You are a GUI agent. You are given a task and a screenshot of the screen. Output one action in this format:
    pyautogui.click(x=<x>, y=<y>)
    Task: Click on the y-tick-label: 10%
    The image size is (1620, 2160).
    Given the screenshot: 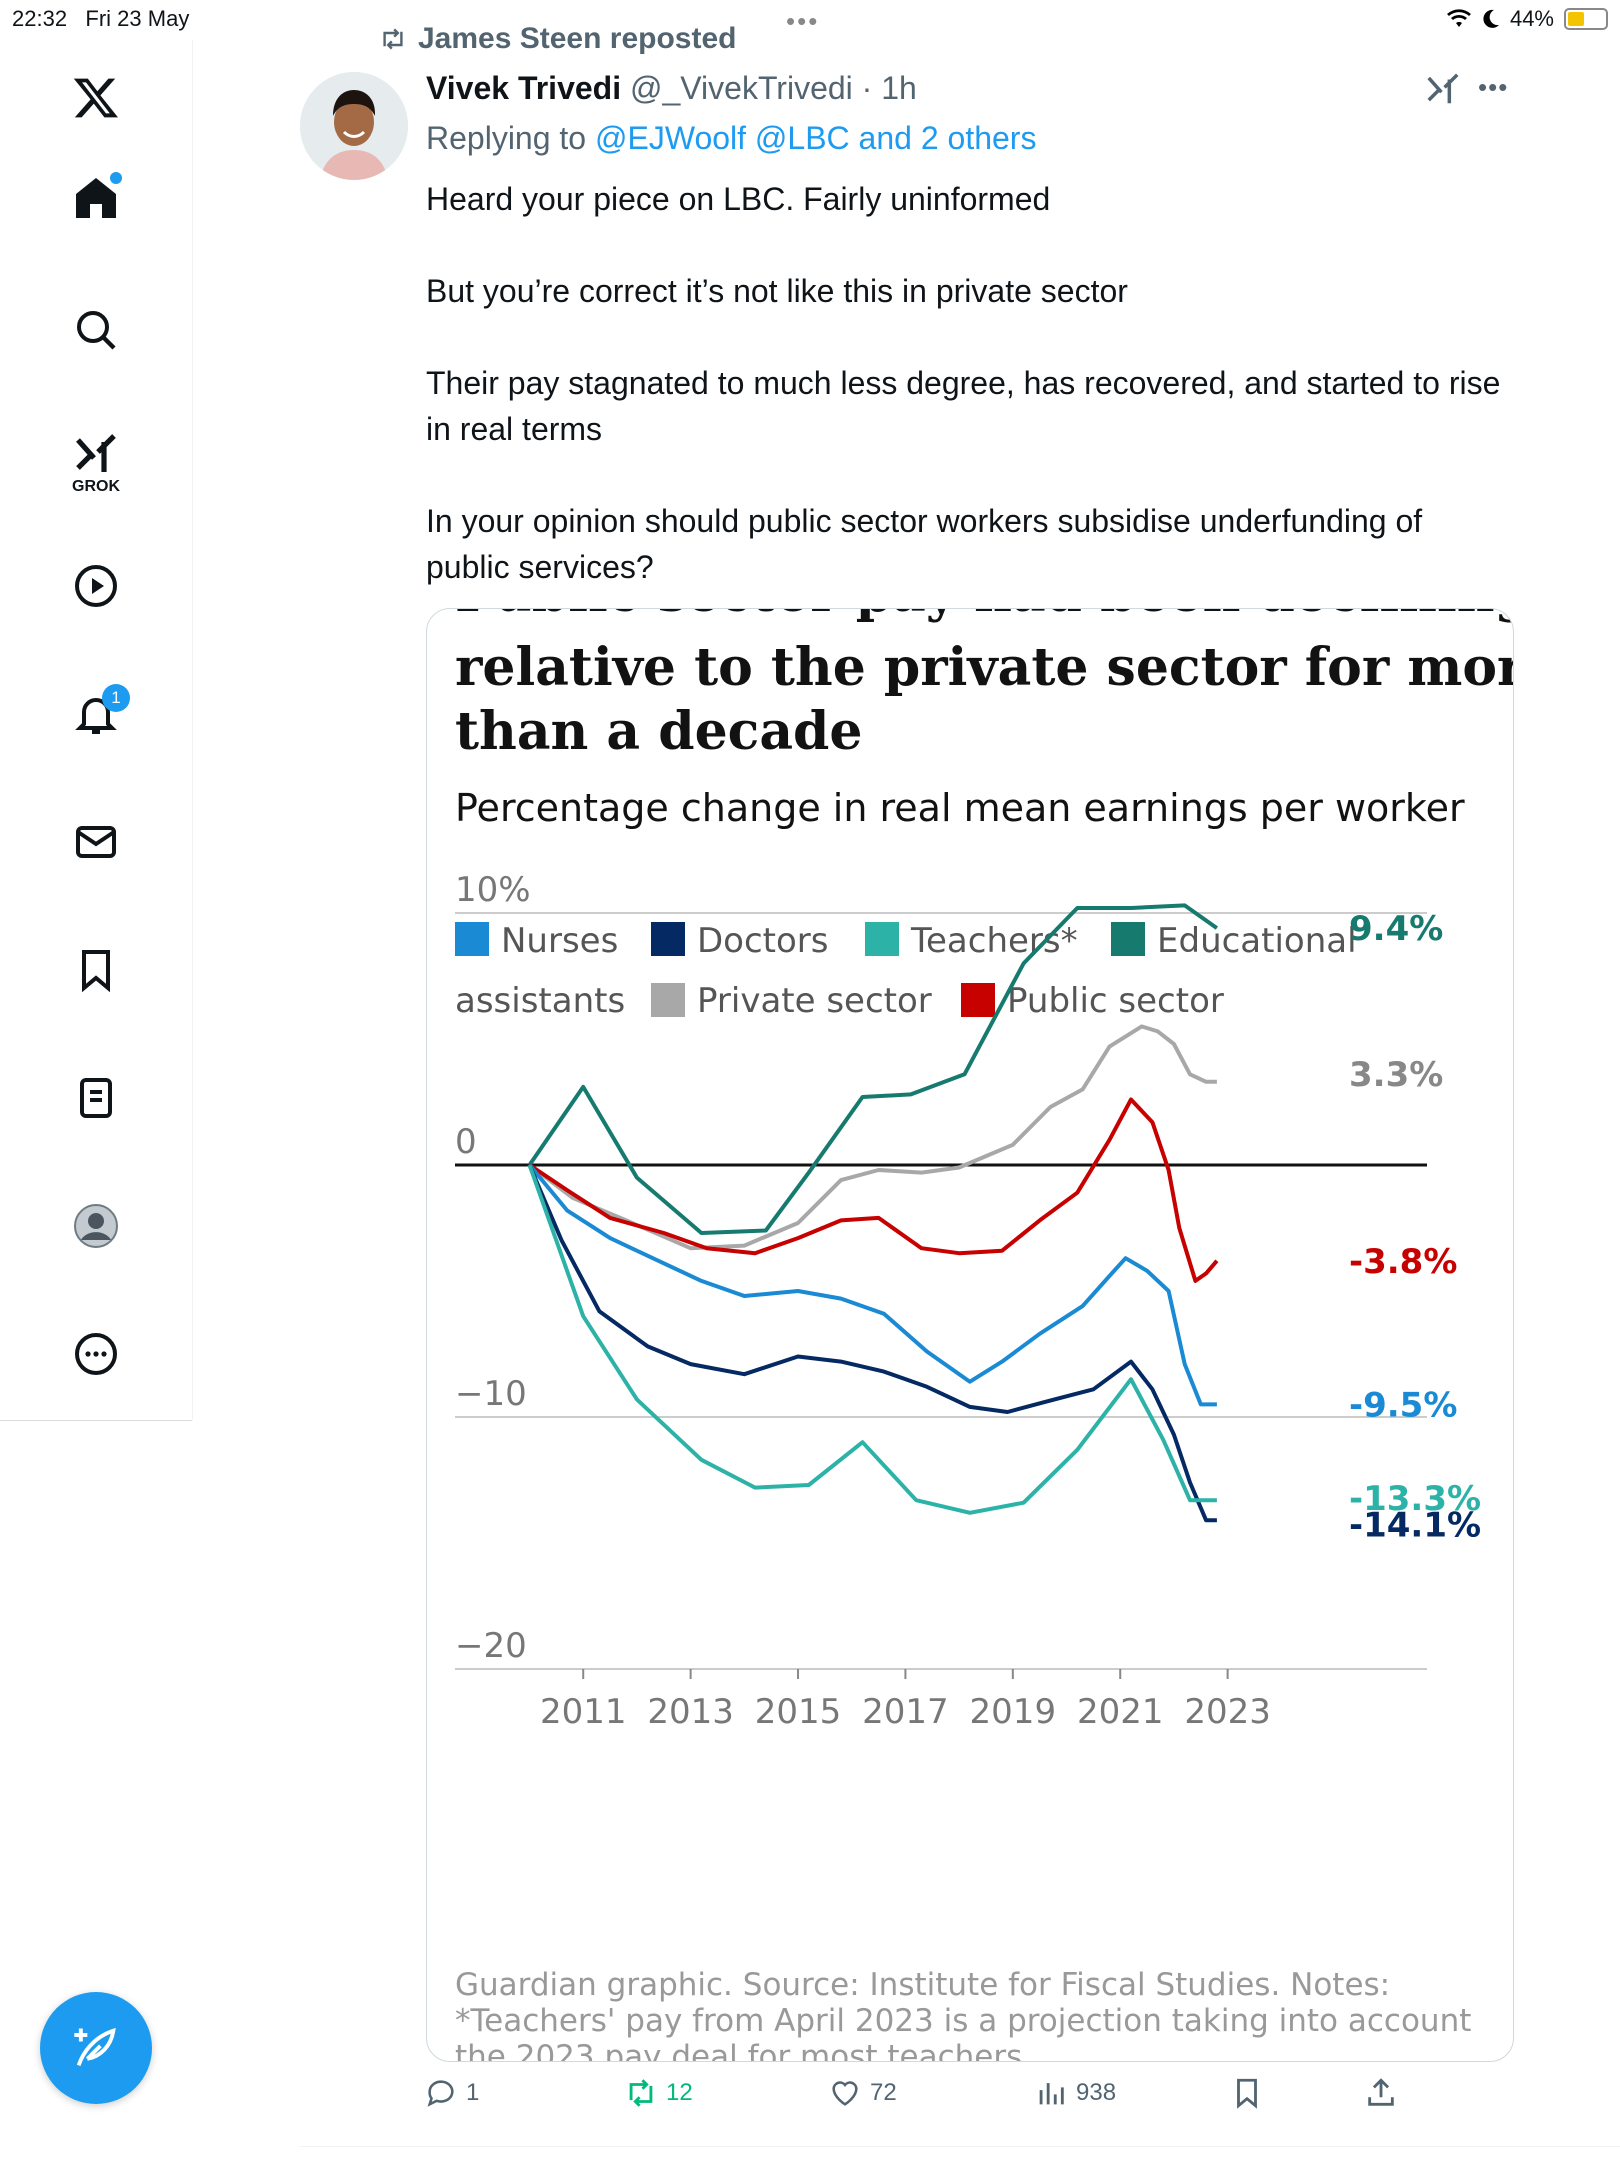 What is the action you would take?
    pyautogui.click(x=493, y=890)
    